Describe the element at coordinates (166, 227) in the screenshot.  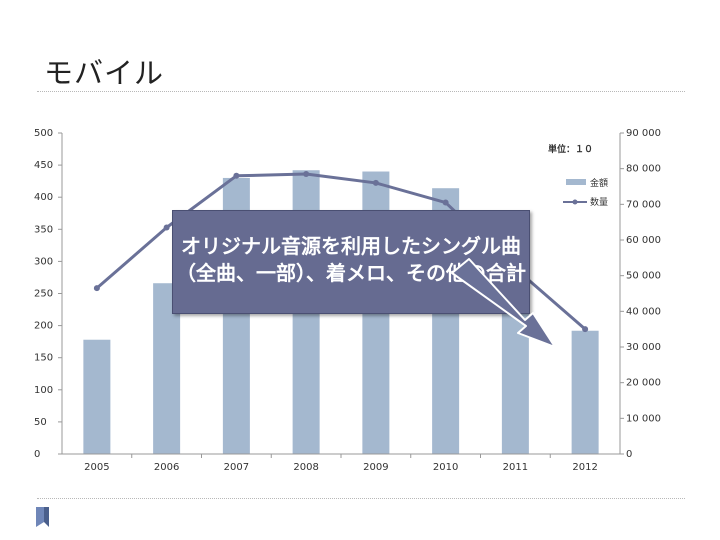
I see `line-point-2006` at that location.